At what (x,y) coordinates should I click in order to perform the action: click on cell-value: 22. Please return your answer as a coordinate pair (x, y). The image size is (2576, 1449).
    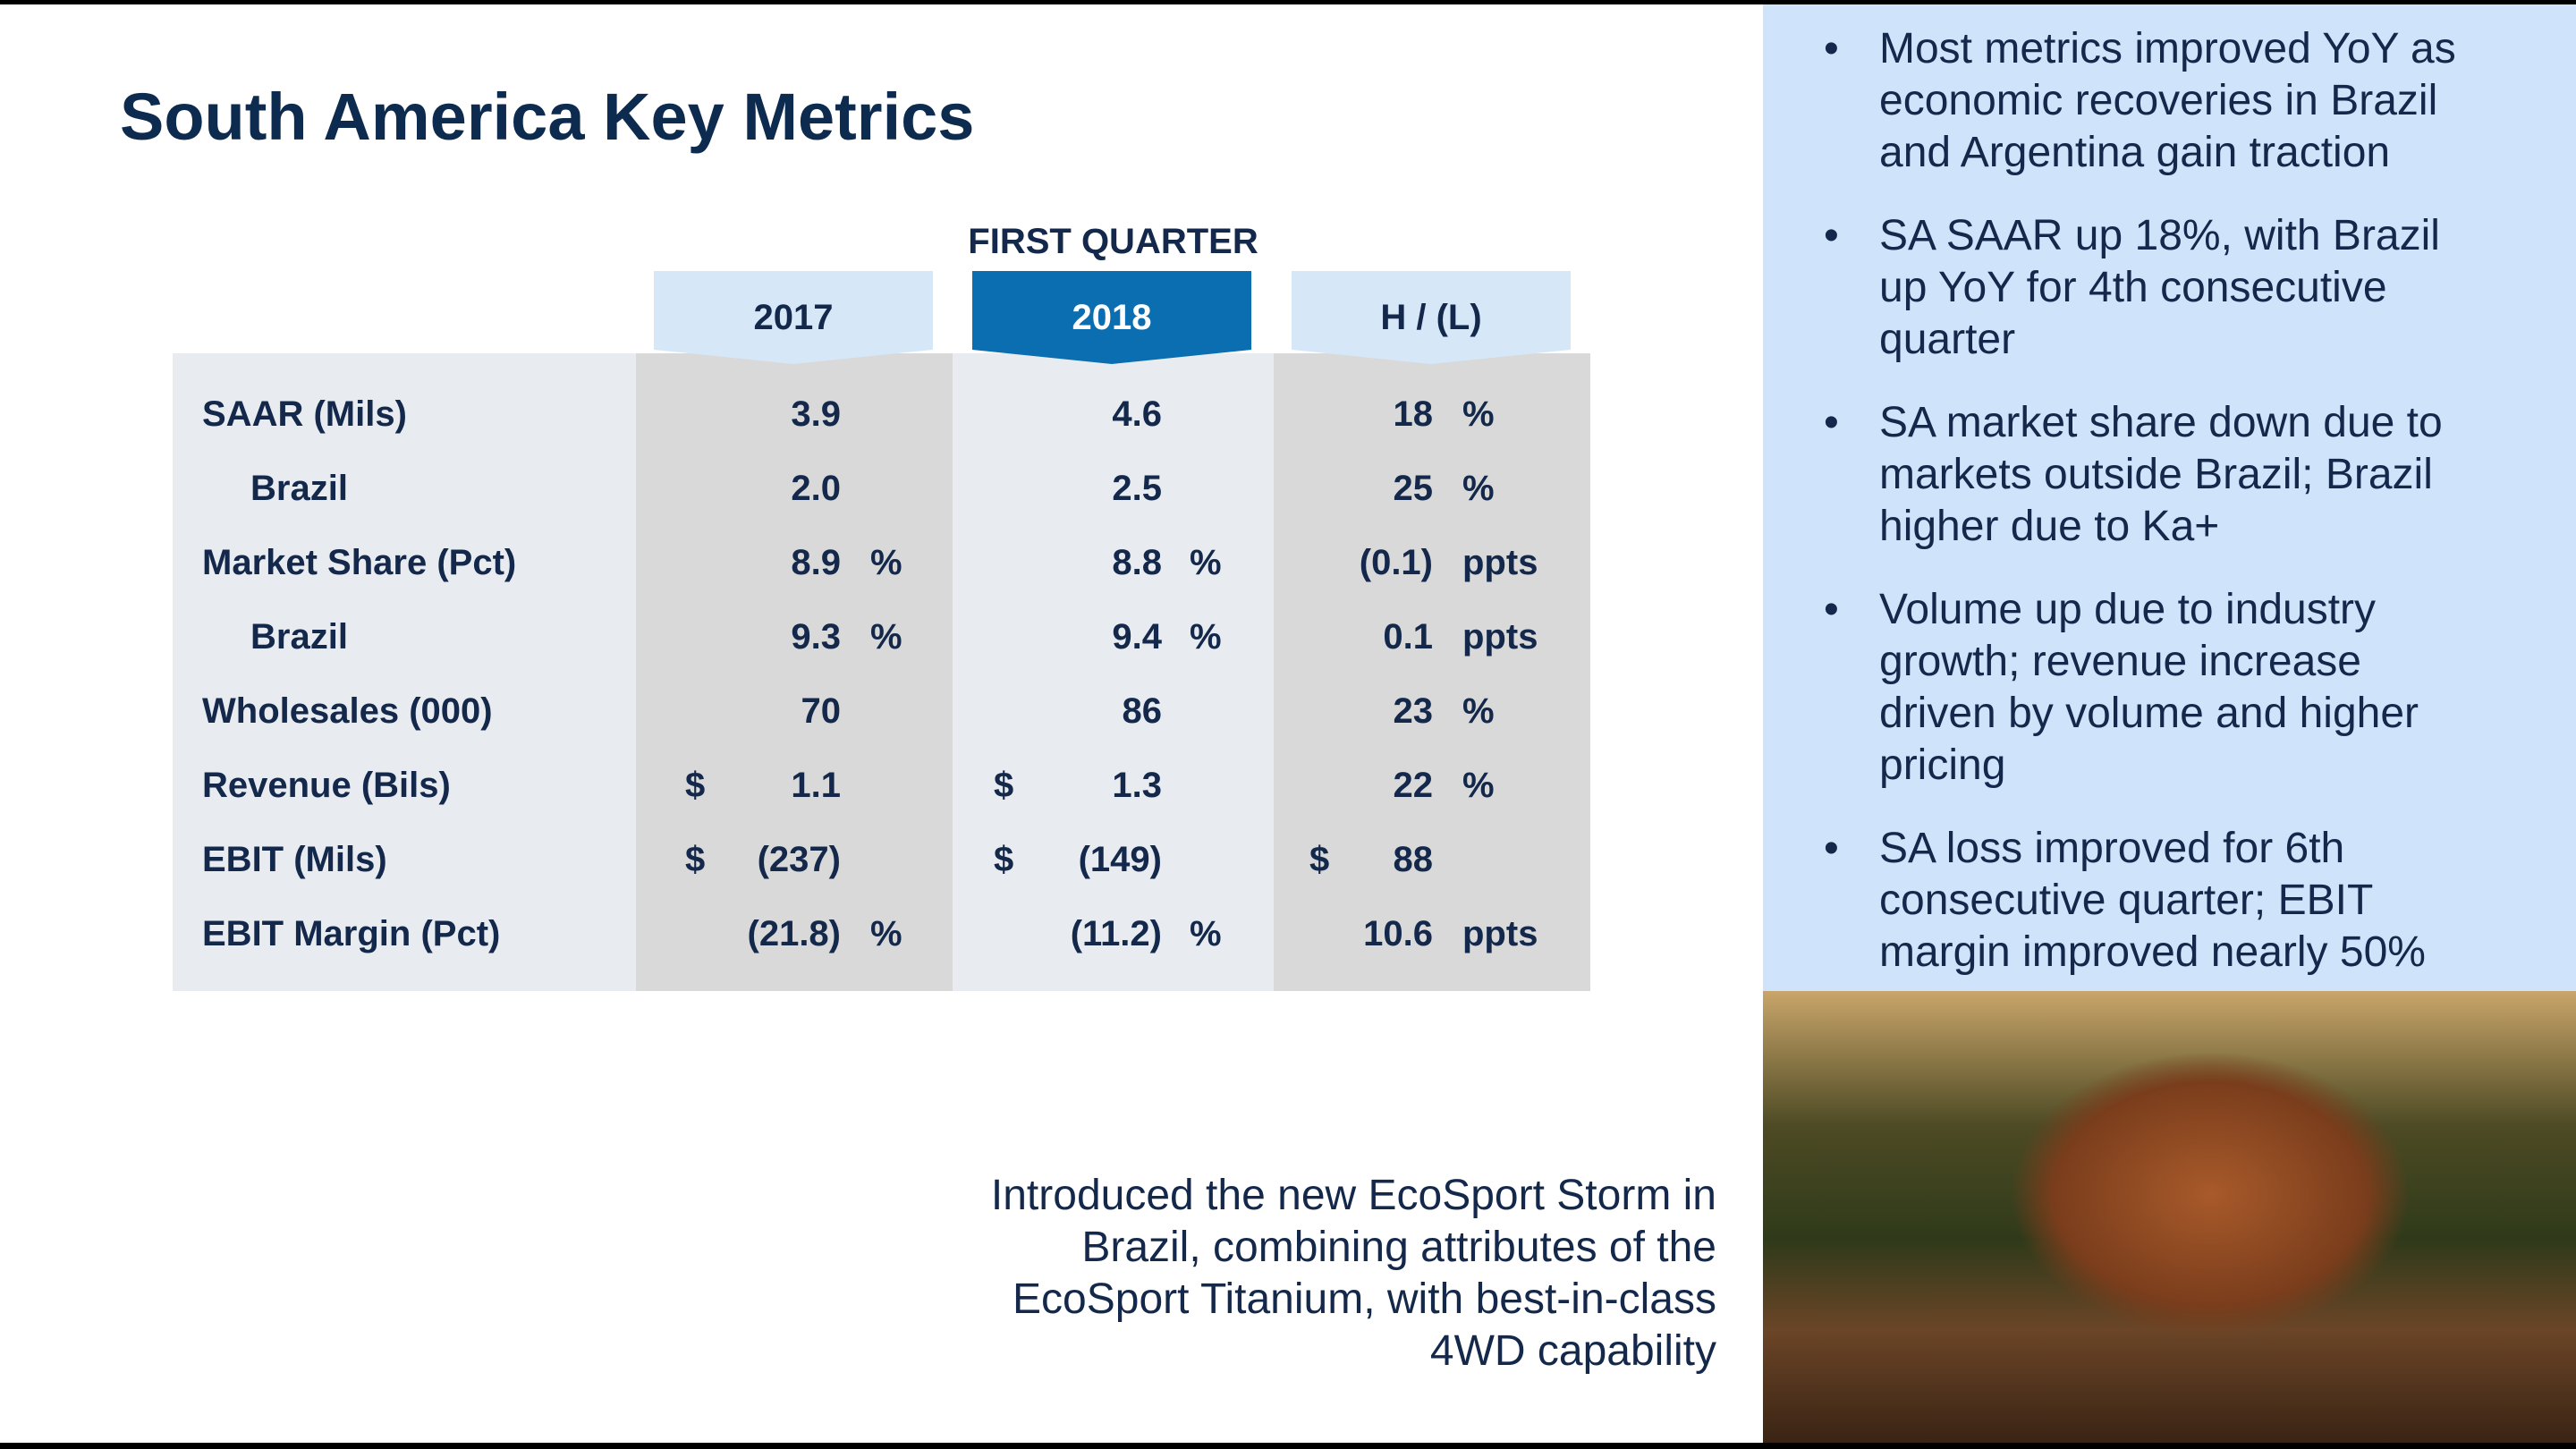
    Looking at the image, I should click on (1413, 785).